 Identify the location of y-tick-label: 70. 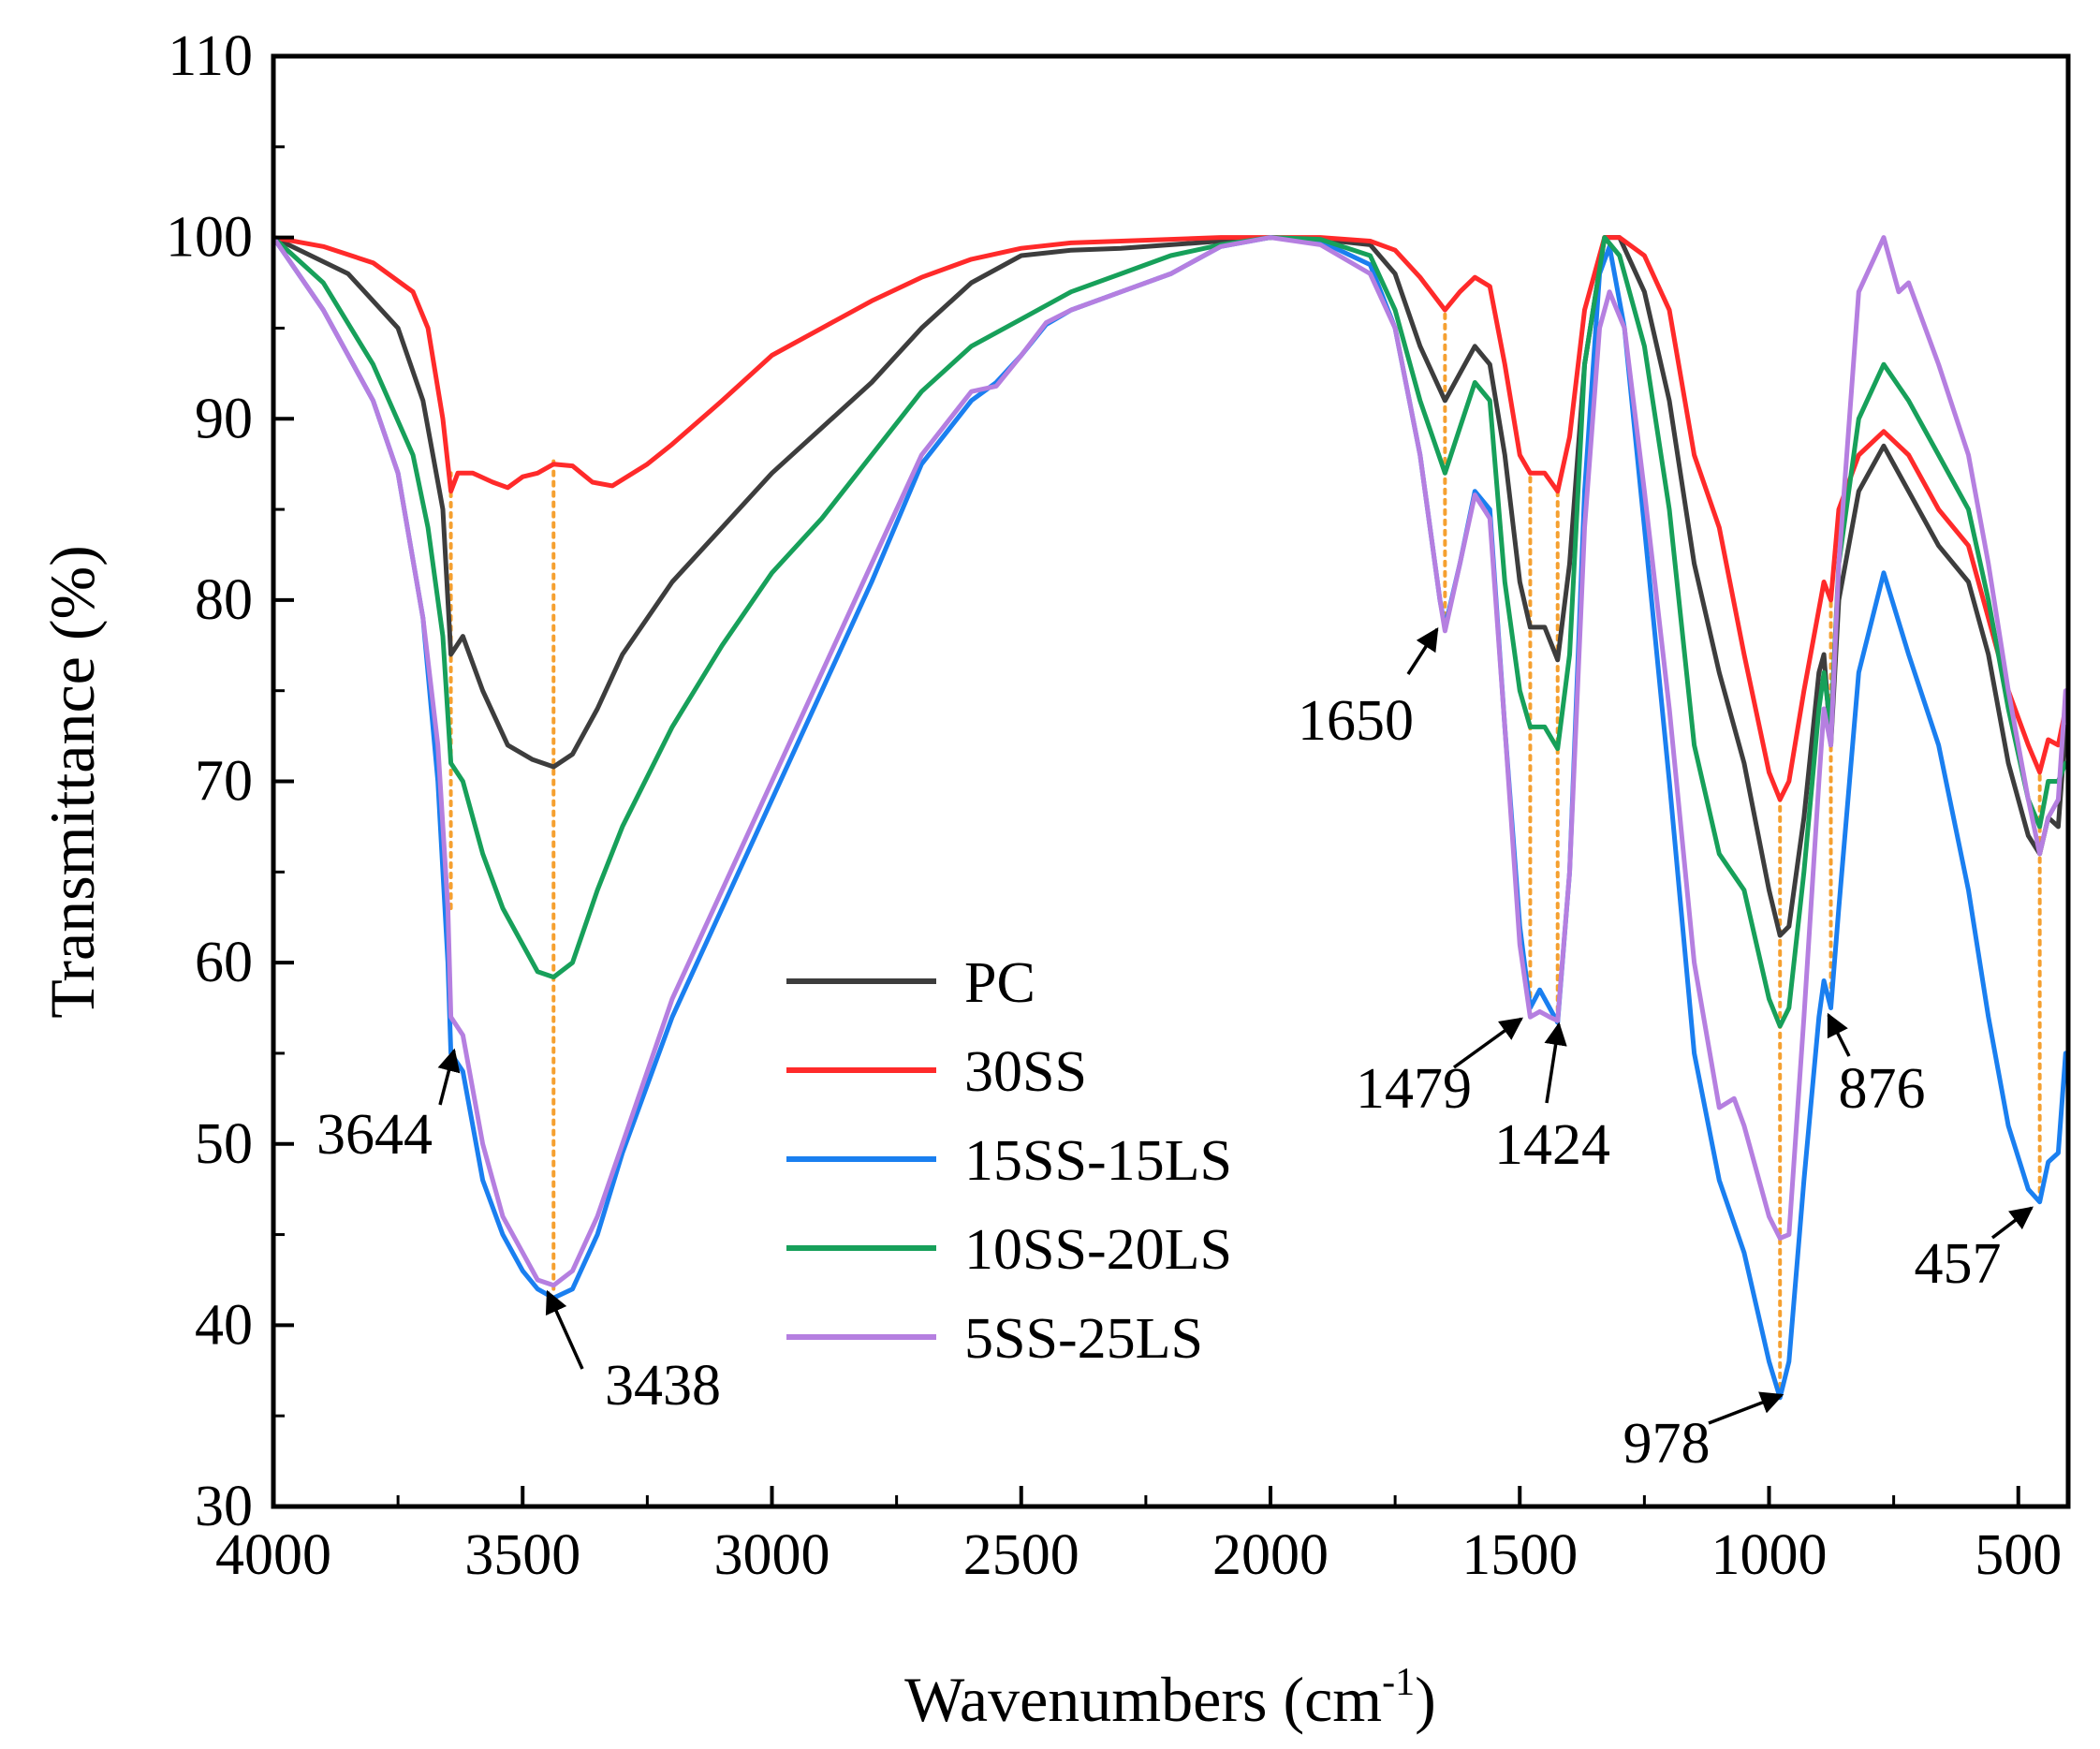
(224, 782).